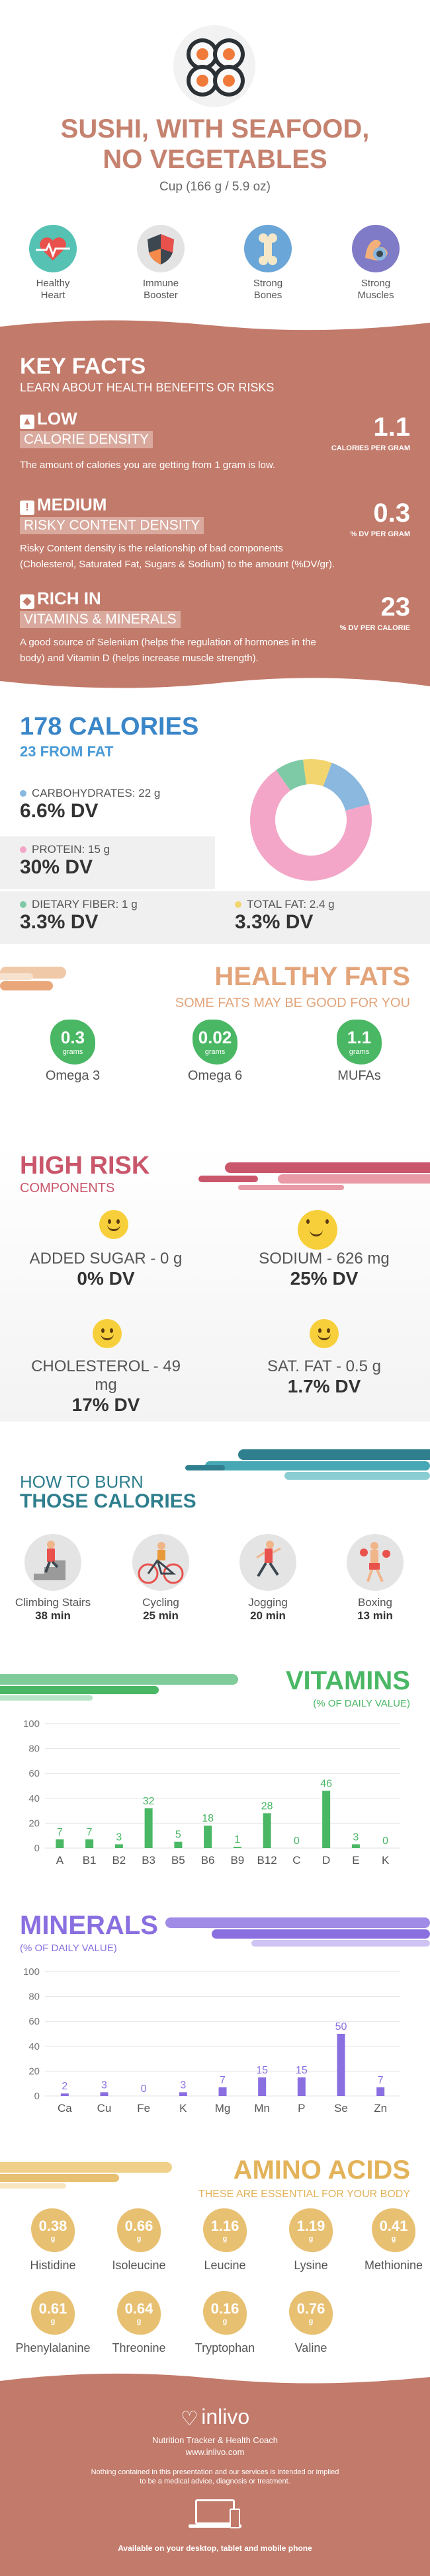 The width and height of the screenshot is (430, 2576). Describe the element at coordinates (311, 2230) in the screenshot. I see `amino-badge: 1.19 g` at that location.